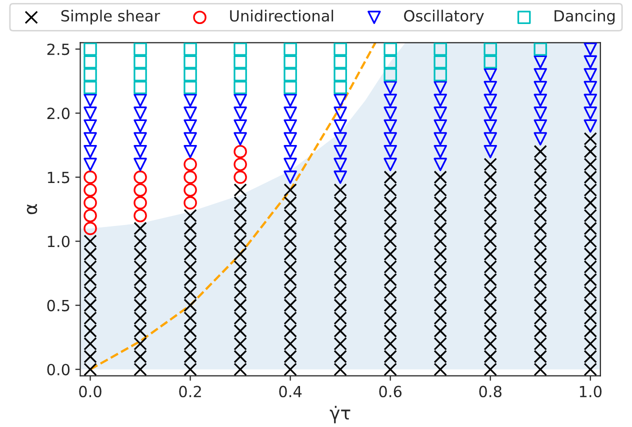  I want to click on y-tick-label: 1.0, so click(59, 242).